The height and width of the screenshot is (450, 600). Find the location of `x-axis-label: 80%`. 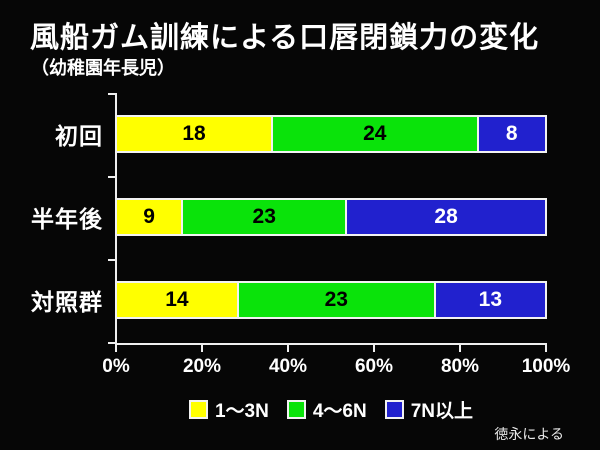

x-axis-label: 80% is located at coordinates (460, 366).